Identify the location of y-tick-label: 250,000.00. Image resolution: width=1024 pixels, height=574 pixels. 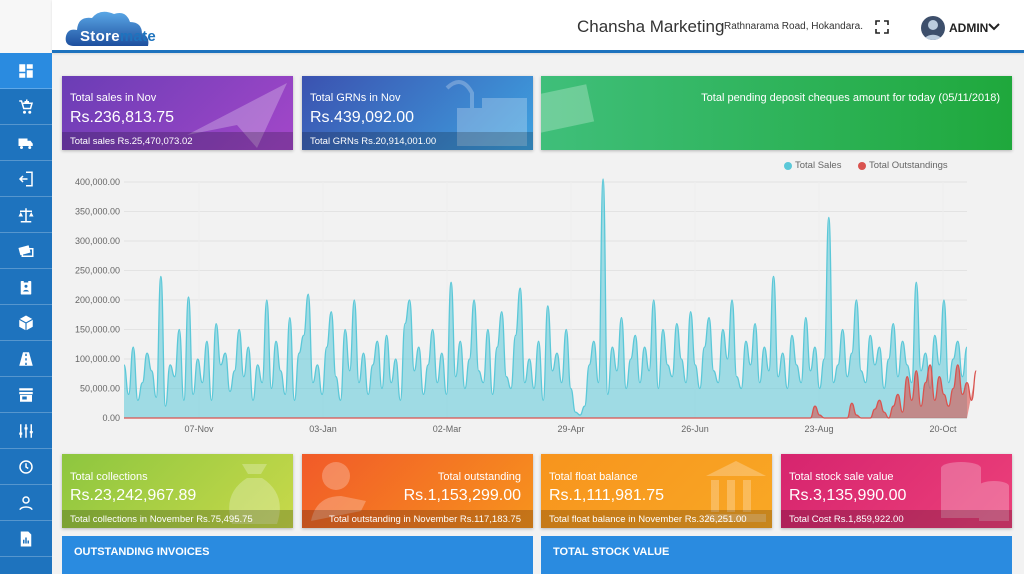
(97, 271).